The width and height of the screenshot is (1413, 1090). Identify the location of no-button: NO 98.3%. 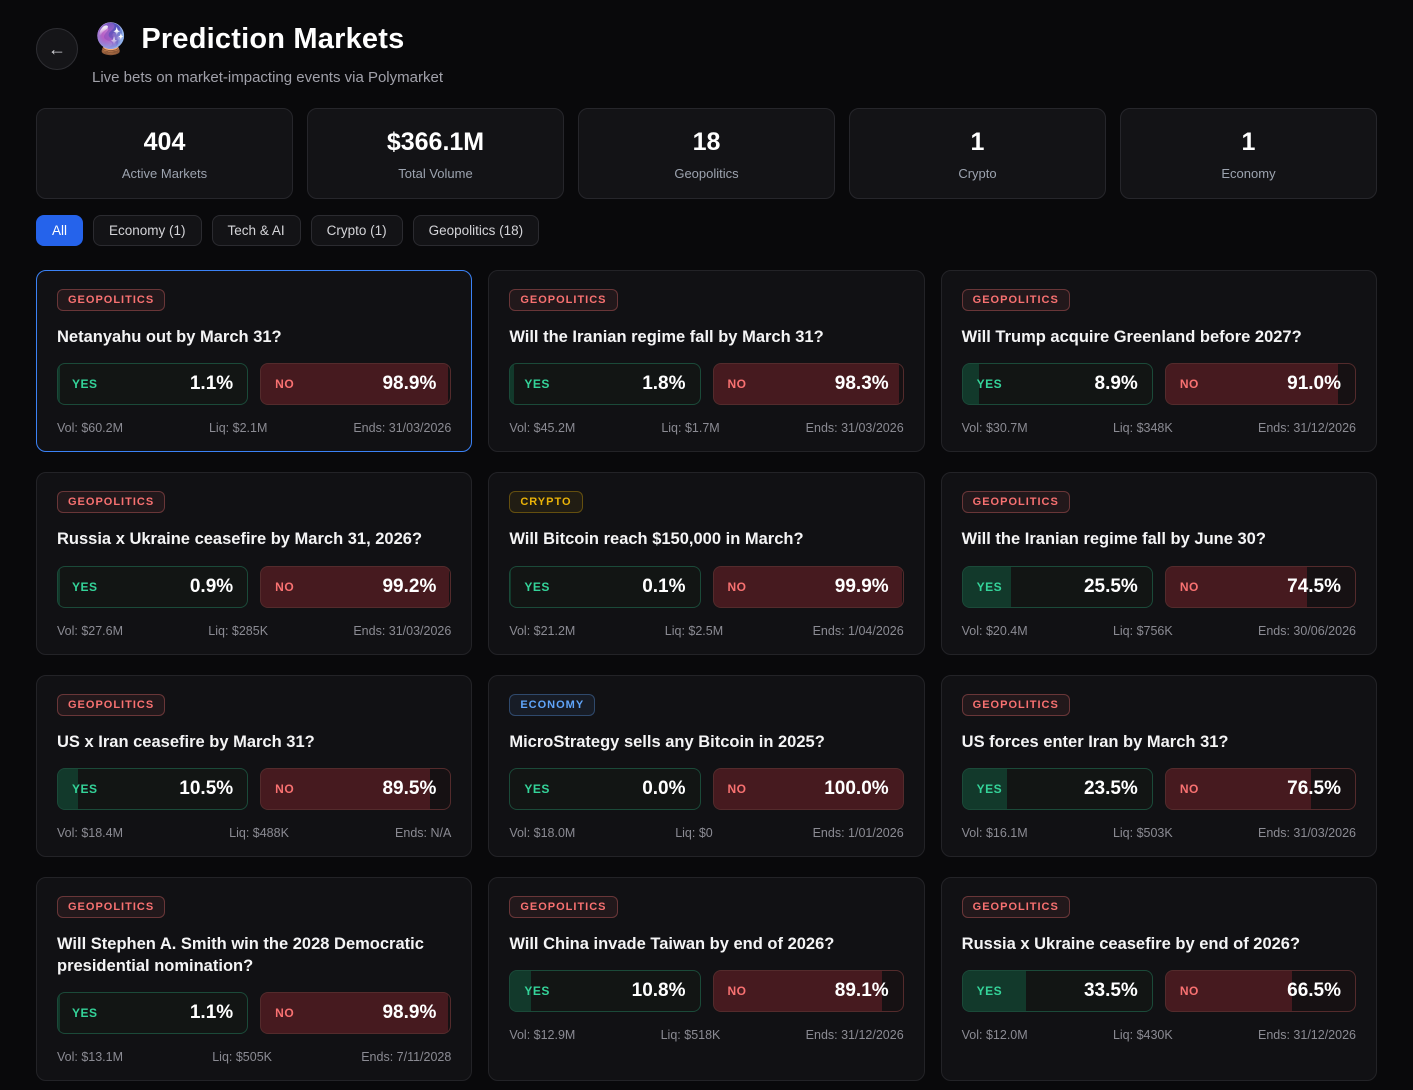
(808, 384).